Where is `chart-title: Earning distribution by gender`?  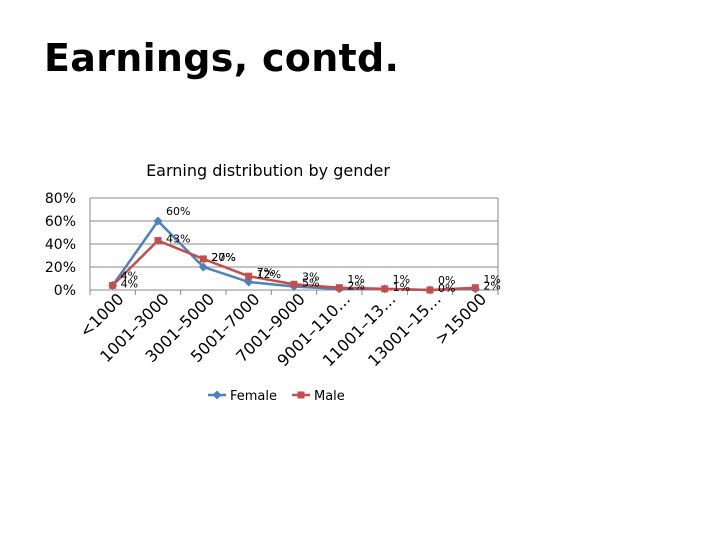 chart-title: Earning distribution by gender is located at coordinates (268, 170).